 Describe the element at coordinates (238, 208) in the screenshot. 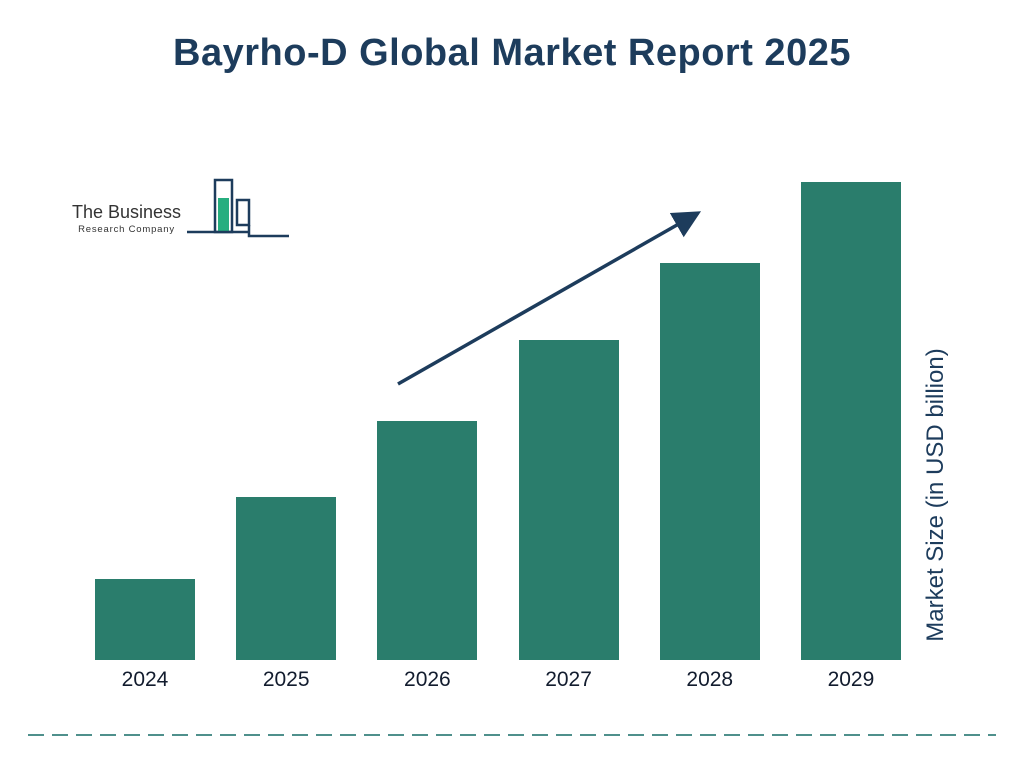

I see `logo-bars-icon` at that location.